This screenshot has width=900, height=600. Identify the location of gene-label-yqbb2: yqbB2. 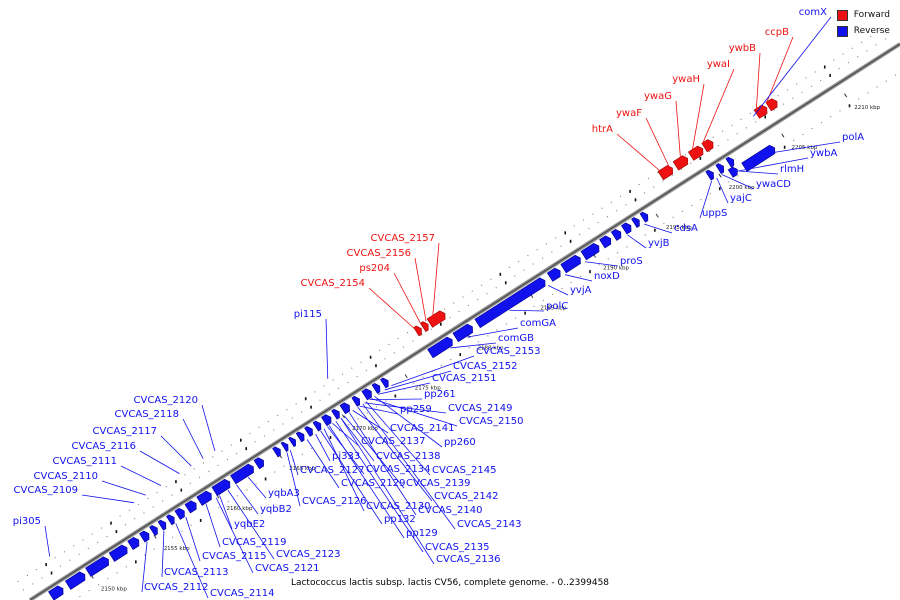
(276, 509).